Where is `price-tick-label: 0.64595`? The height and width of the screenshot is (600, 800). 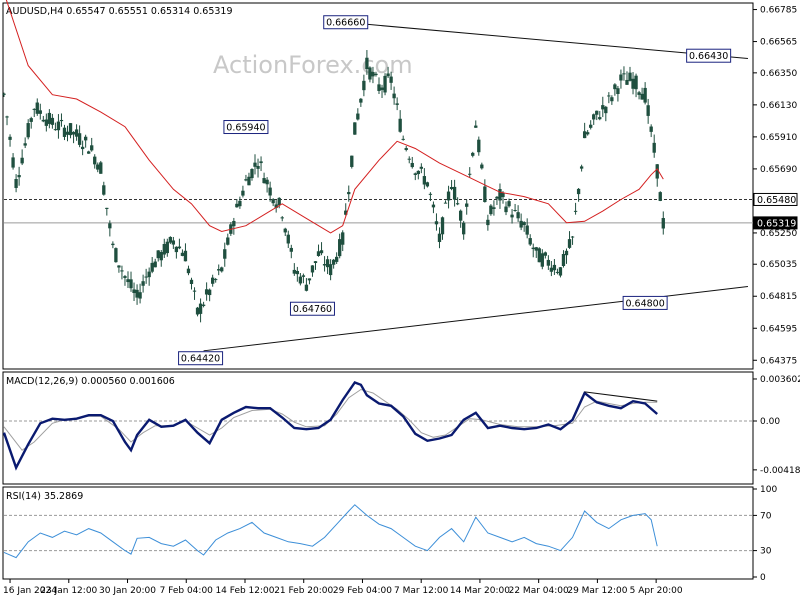 price-tick-label: 0.64595 is located at coordinates (778, 329).